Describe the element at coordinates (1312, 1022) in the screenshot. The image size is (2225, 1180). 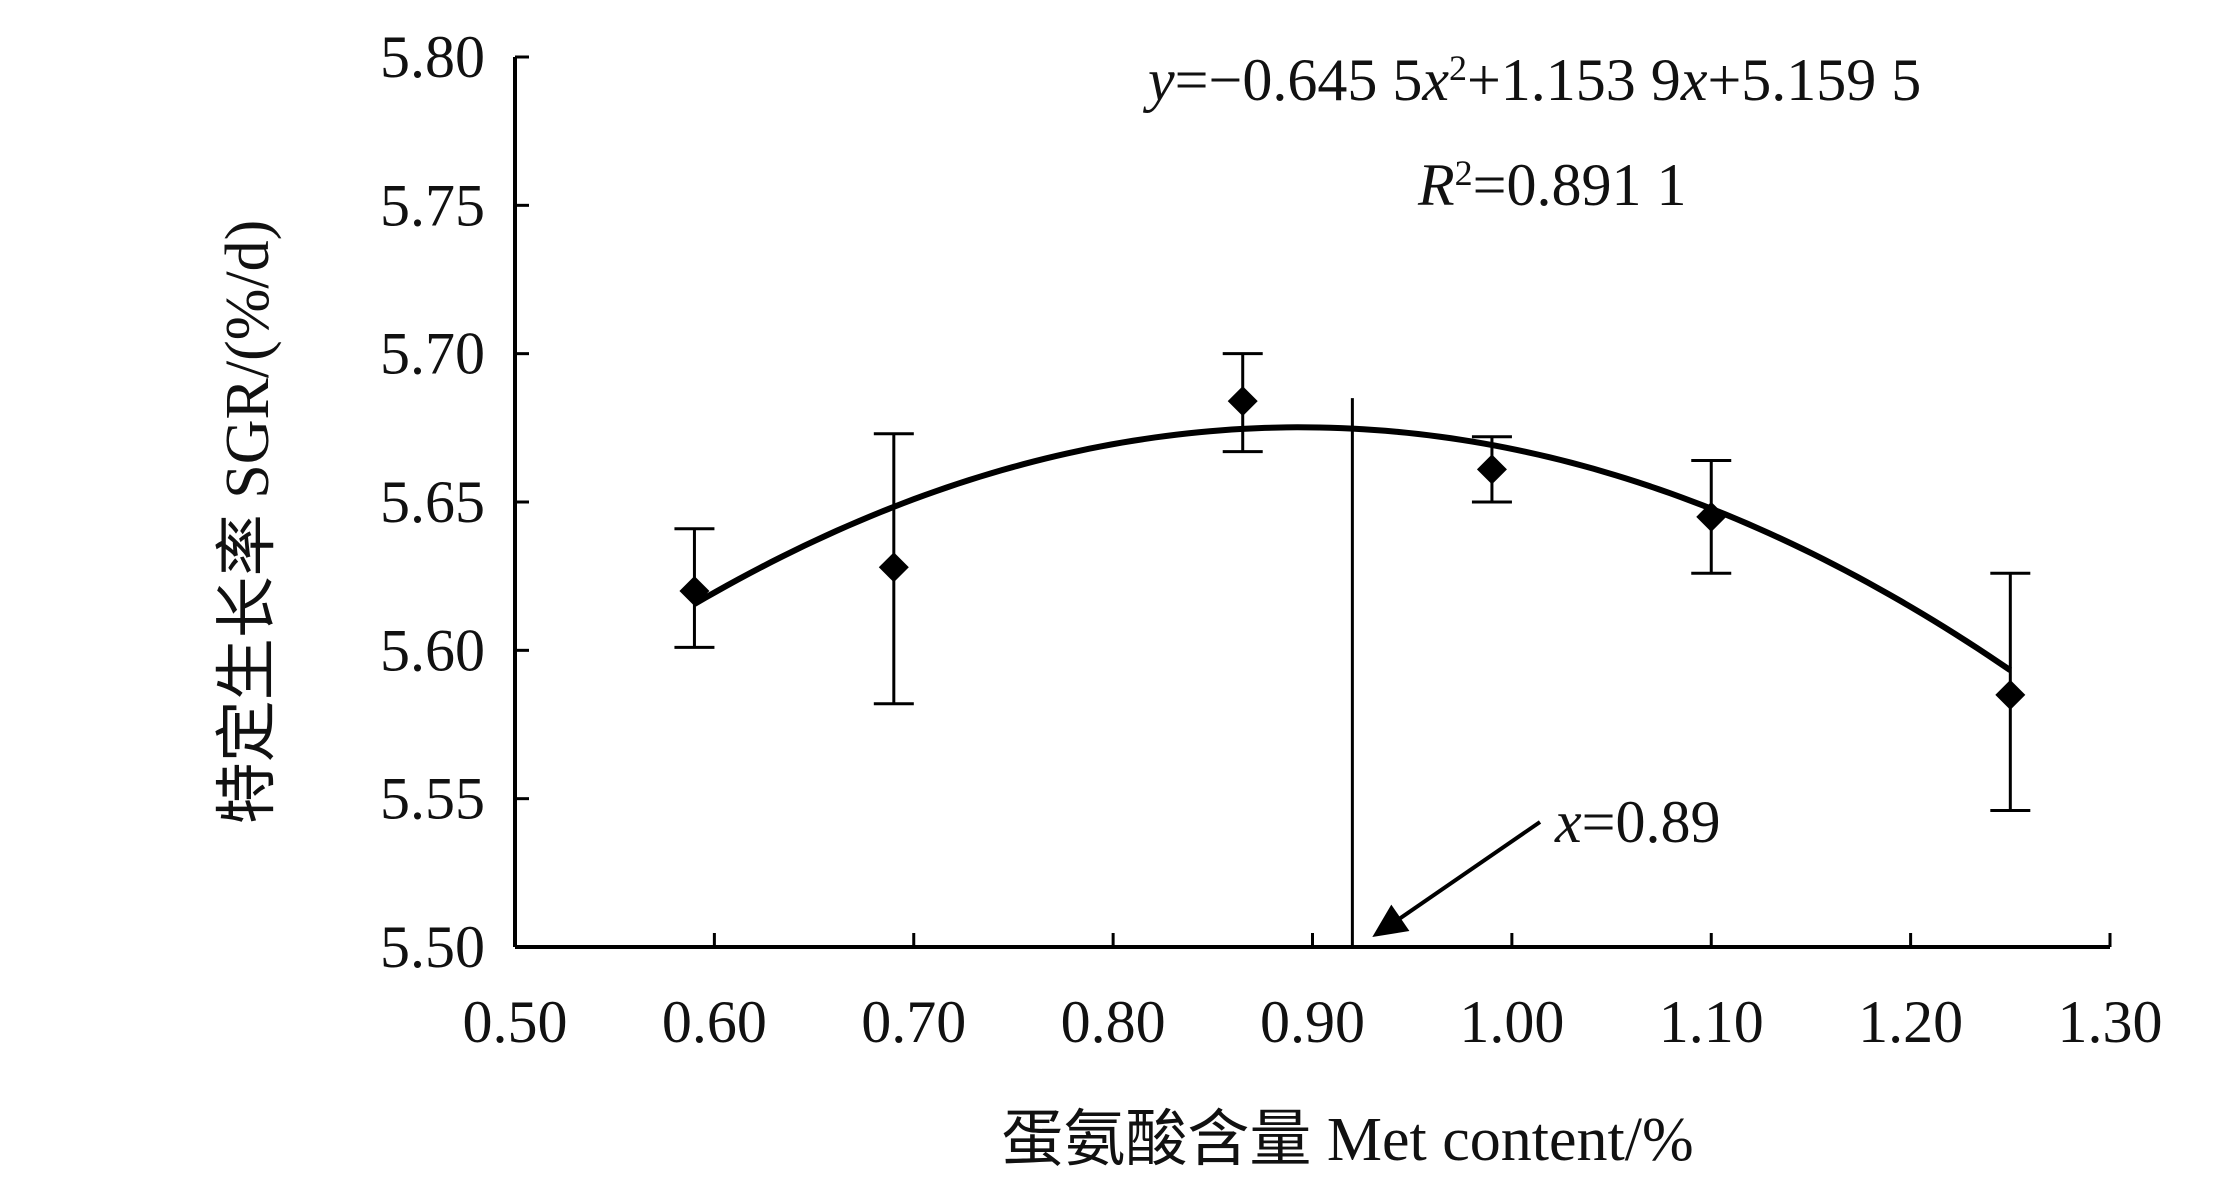
I see `x-tick-label: 0.90` at that location.